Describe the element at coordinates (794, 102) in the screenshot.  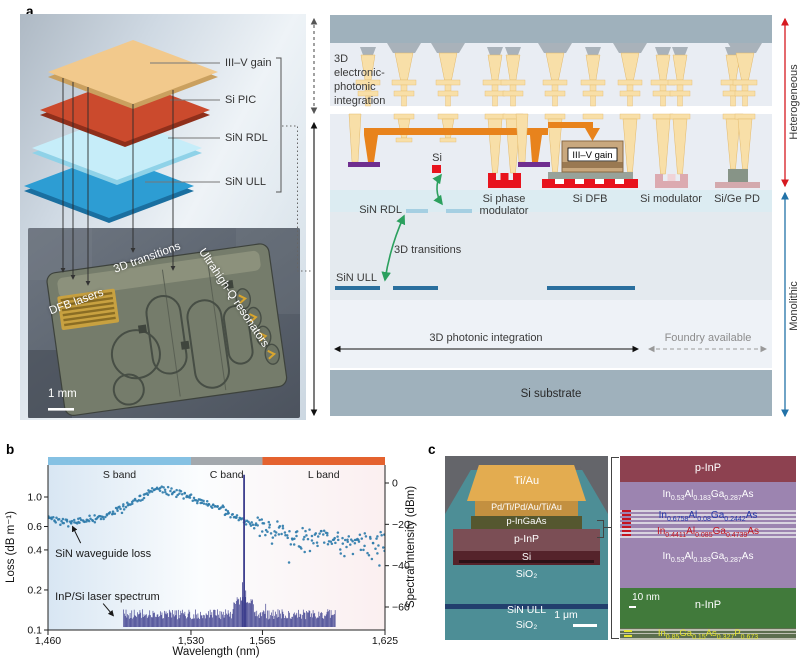
I see `heterogeneous-label: Heterogeneous` at that location.